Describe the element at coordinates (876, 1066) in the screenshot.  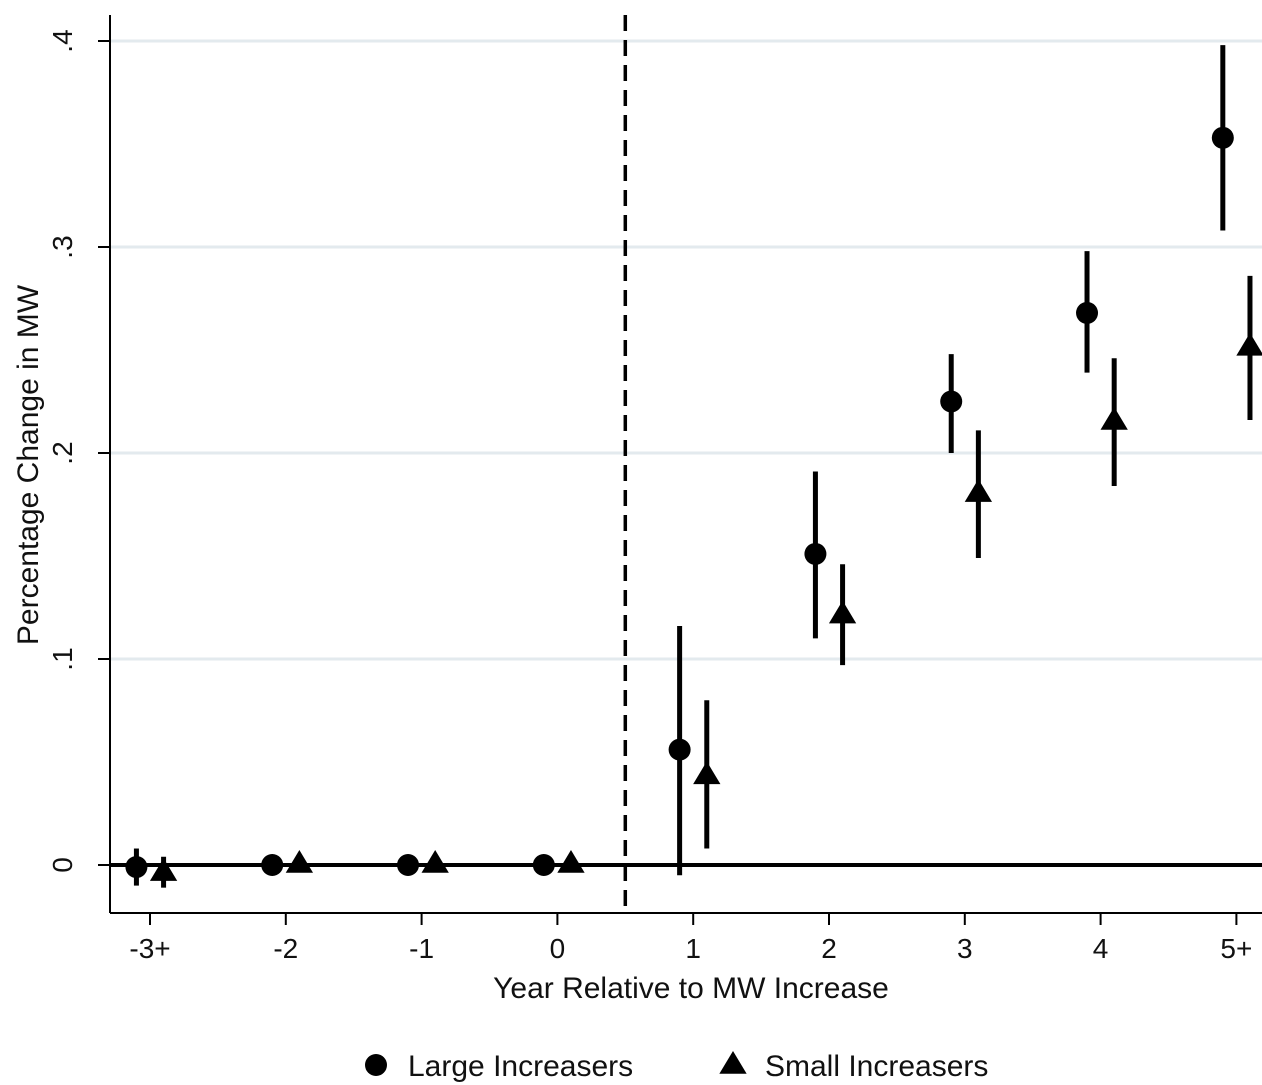
I see `legend-small-increasers-label: Small Increasers` at that location.